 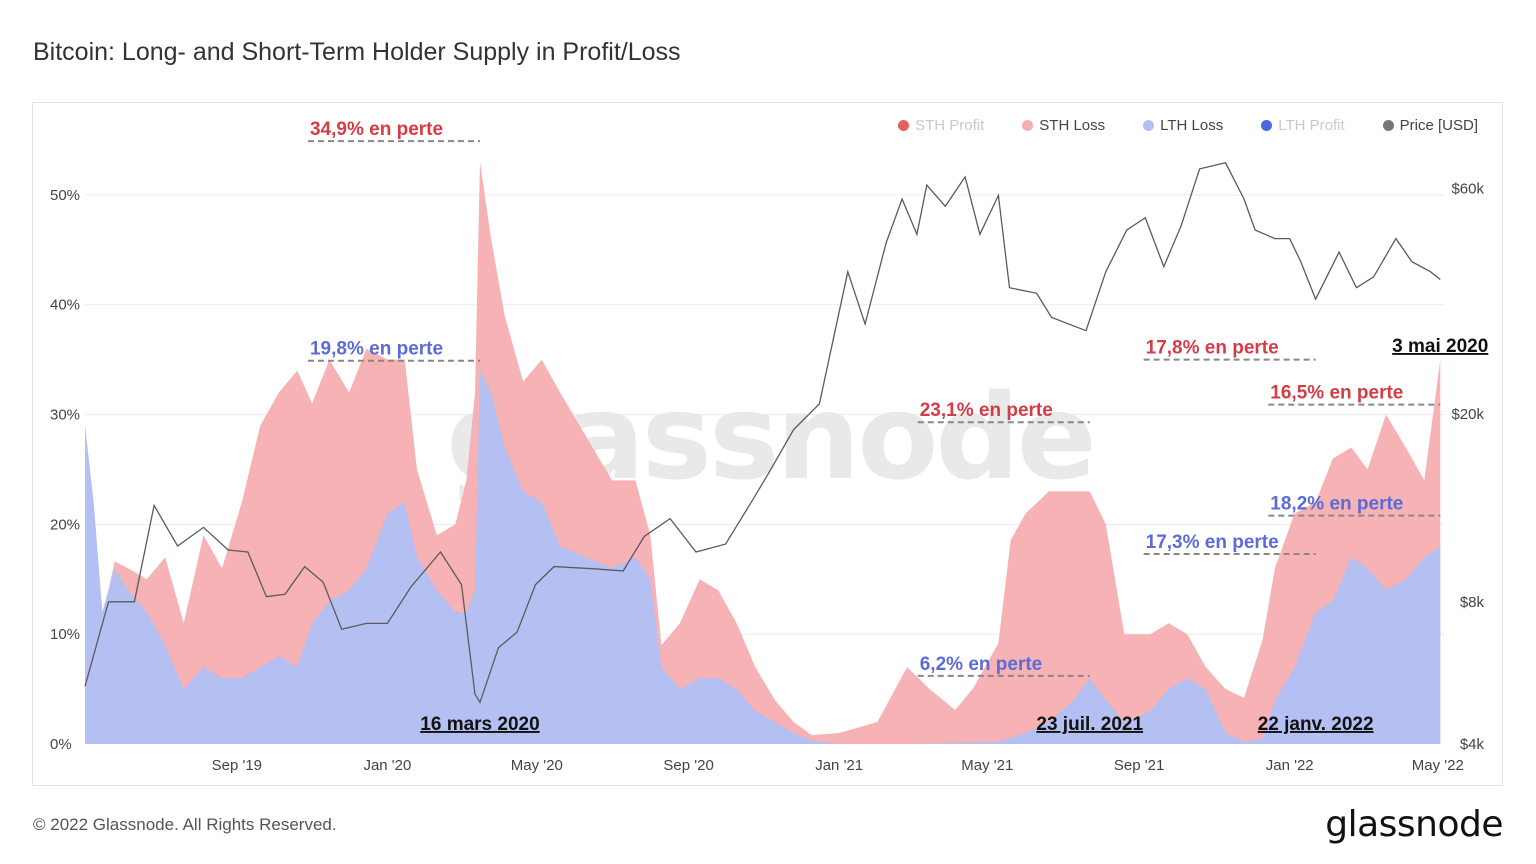 What do you see at coordinates (479, 724) in the screenshot?
I see `date-label: 16 mars 2020` at bounding box center [479, 724].